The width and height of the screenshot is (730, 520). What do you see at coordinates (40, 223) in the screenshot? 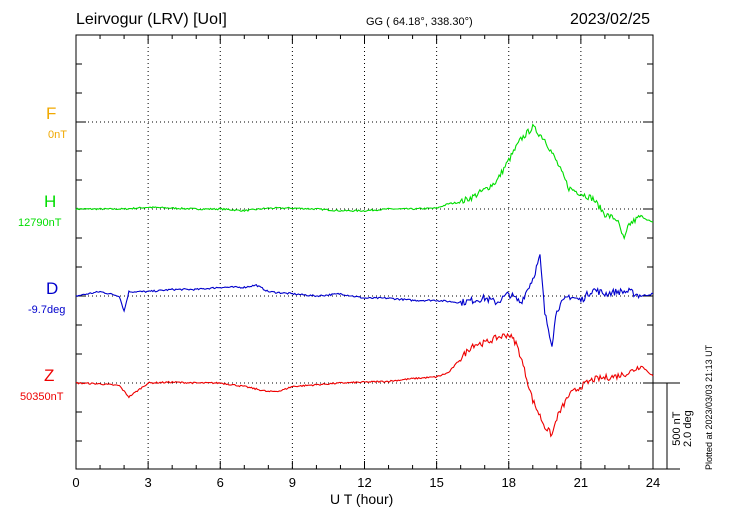
I see `component-h-baseline: 12790nT` at bounding box center [40, 223].